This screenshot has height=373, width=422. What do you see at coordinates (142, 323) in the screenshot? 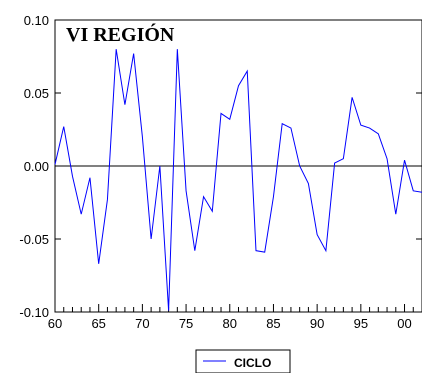
I see `x-tick-label: 70` at bounding box center [142, 323].